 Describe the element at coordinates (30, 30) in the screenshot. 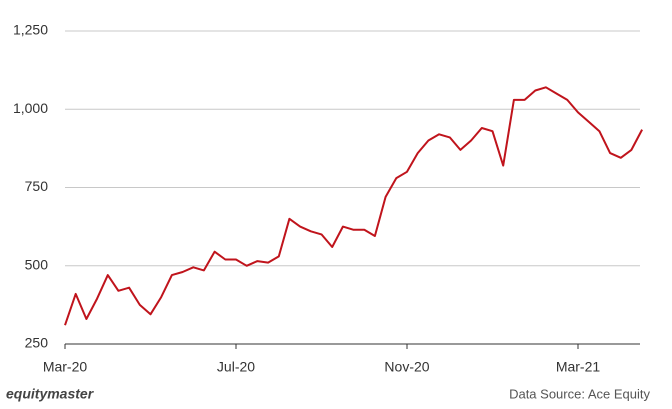

I see `y-tick-label: 1,250` at that location.